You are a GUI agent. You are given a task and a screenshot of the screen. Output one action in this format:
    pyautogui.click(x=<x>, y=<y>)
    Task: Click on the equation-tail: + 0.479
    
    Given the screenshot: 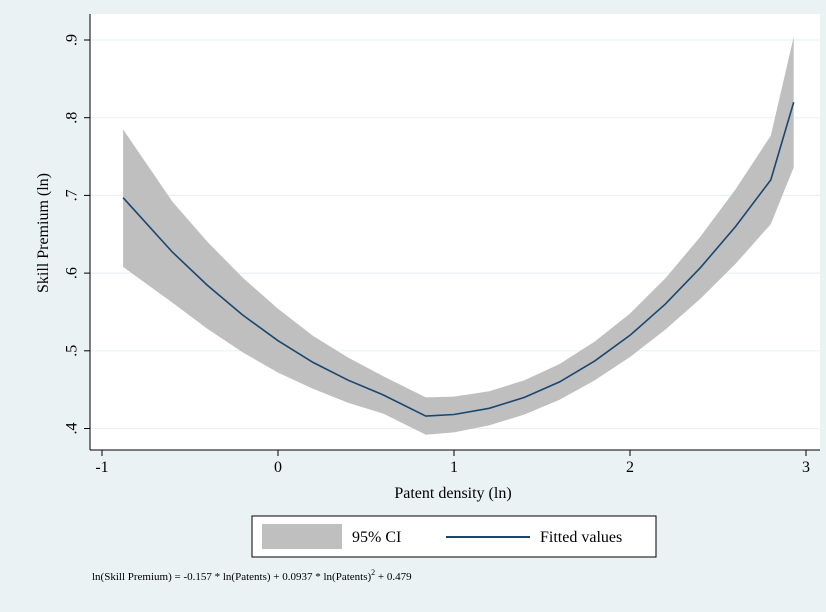 What is the action you would take?
    pyautogui.click(x=393, y=577)
    